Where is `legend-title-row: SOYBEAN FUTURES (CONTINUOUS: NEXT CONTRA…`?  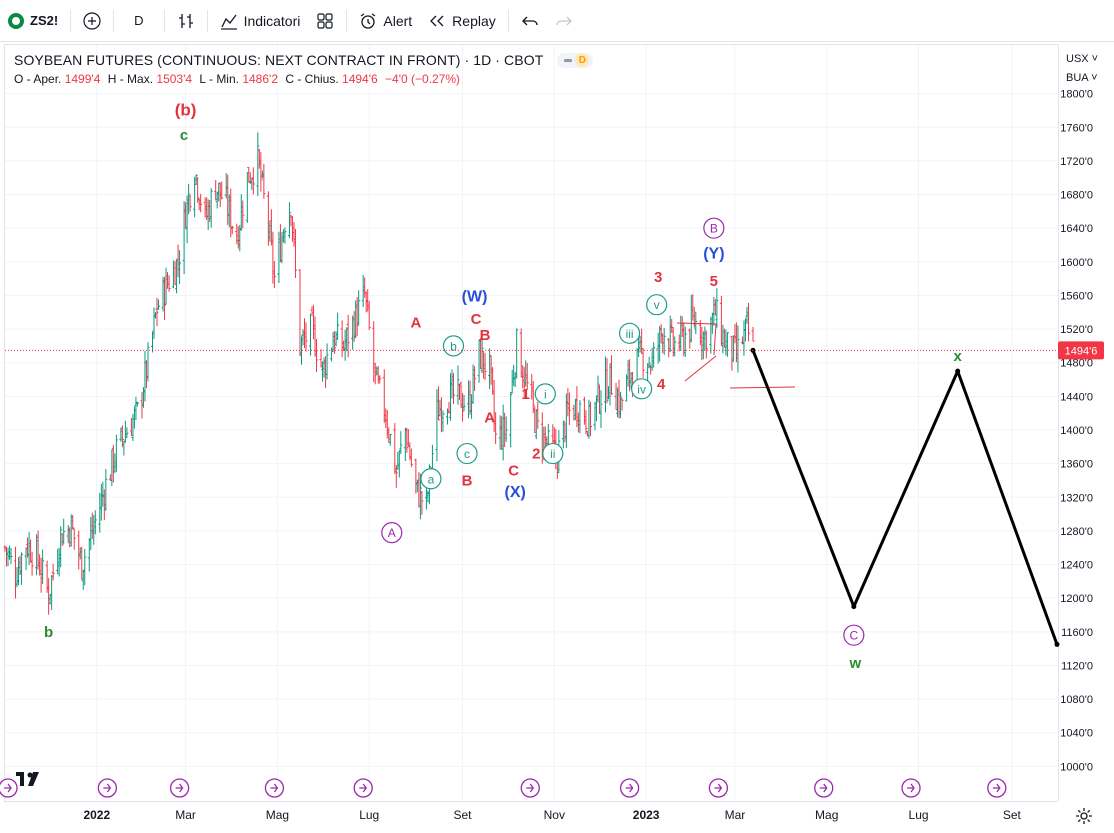 legend-title-row: SOYBEAN FUTURES (CONTINUOUS: NEXT CONTRA… is located at coordinates (304, 60).